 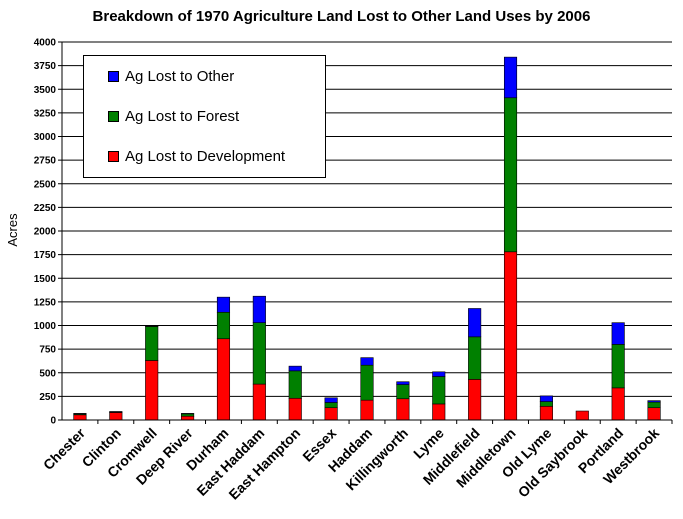 I want to click on y-tick-label: 2750, so click(x=45, y=161).